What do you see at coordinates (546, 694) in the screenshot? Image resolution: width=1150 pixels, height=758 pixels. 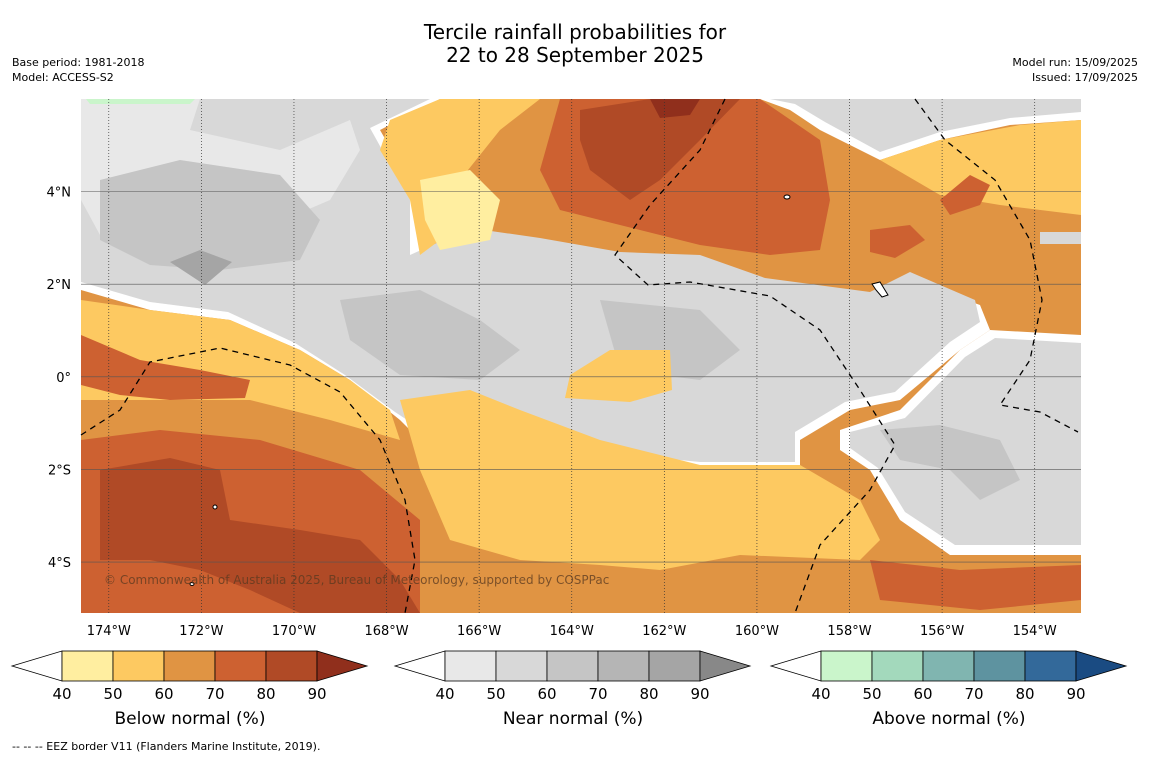 I see `colorbar-near-tick-2: 60` at bounding box center [546, 694].